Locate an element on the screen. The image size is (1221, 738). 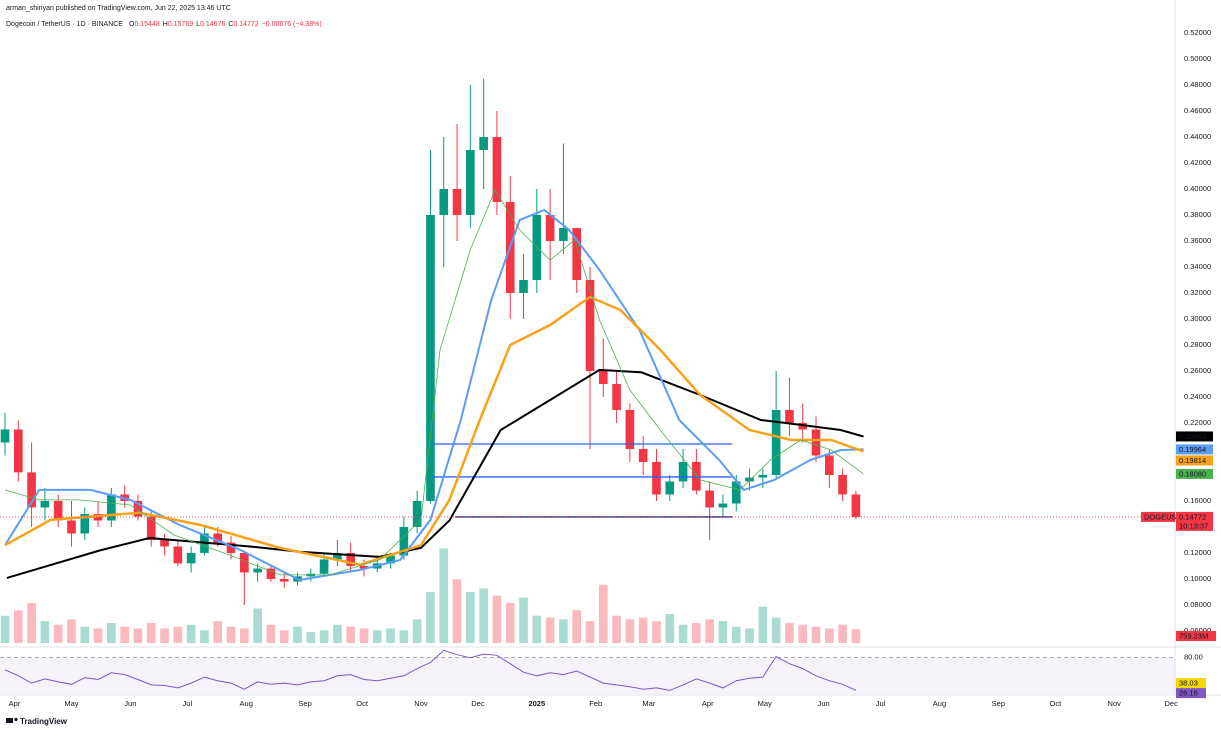
ohlc-key: H is located at coordinates (165, 24).